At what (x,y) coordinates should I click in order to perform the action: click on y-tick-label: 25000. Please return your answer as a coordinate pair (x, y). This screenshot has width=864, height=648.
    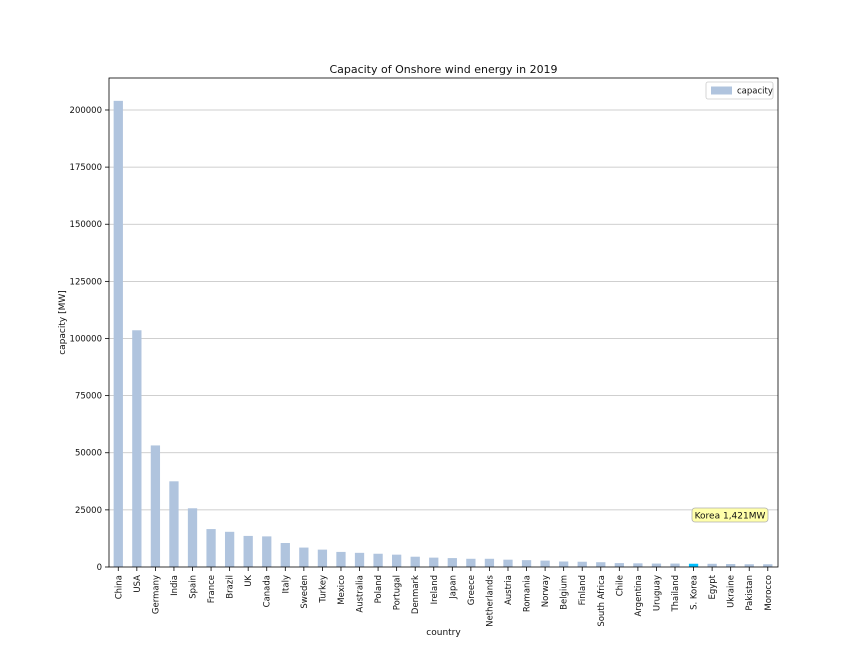
    Looking at the image, I should click on (88, 511).